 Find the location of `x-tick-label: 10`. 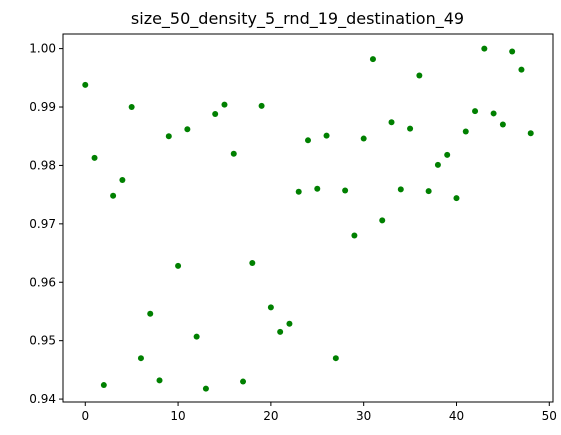

x-tick-label: 10 is located at coordinates (177, 416).